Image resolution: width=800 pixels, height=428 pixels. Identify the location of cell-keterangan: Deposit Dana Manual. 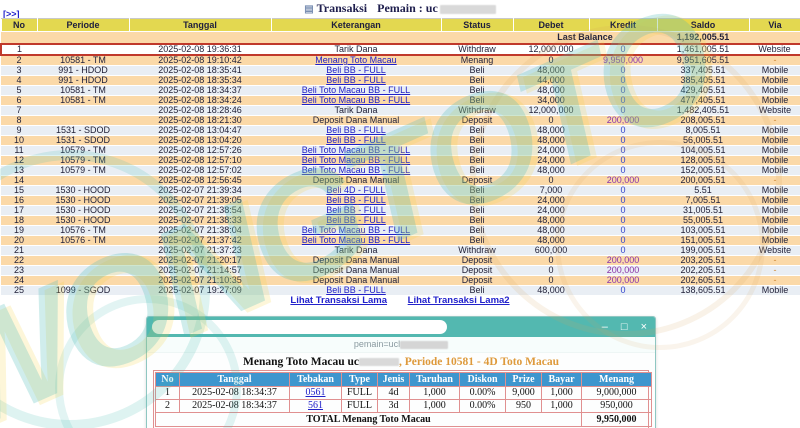
(356, 260).